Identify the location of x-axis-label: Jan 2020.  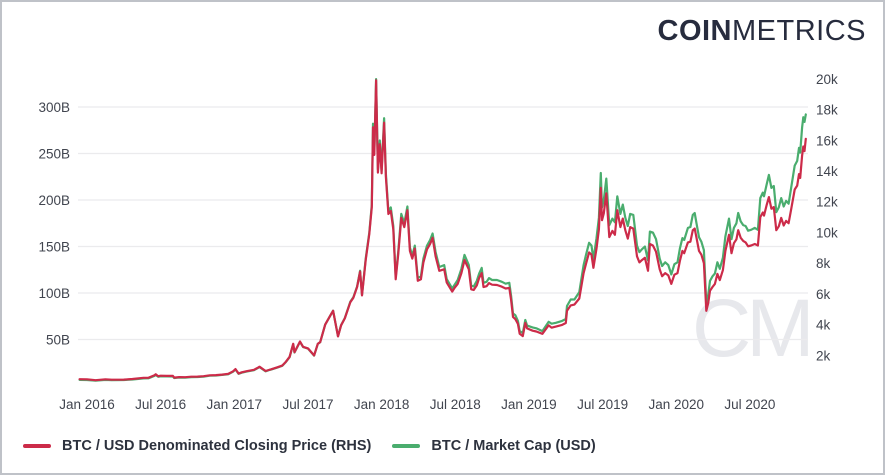
(676, 404).